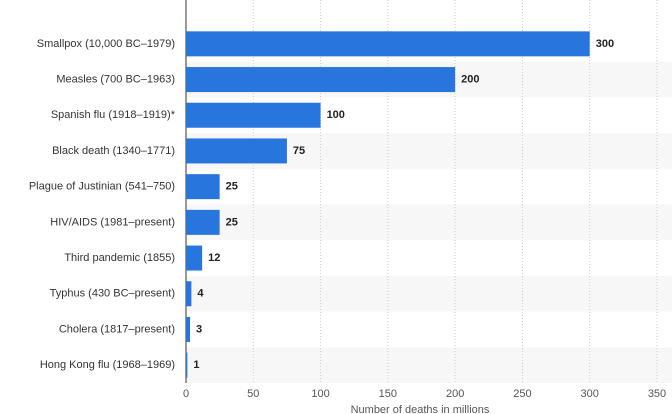 The width and height of the screenshot is (672, 414). I want to click on value-label: 75, so click(299, 151).